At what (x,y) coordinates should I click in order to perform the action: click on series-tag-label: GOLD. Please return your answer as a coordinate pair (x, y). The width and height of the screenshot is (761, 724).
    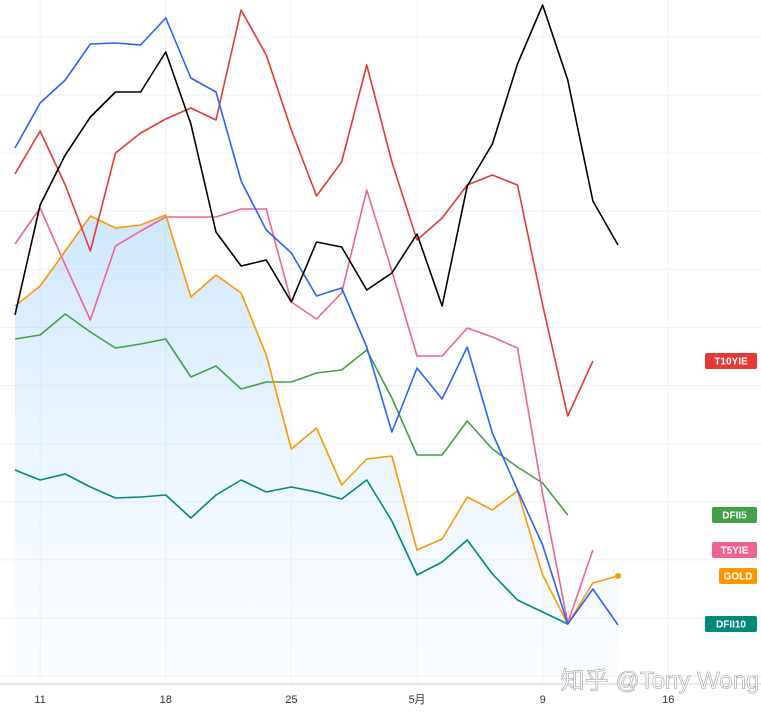
    Looking at the image, I should click on (738, 577).